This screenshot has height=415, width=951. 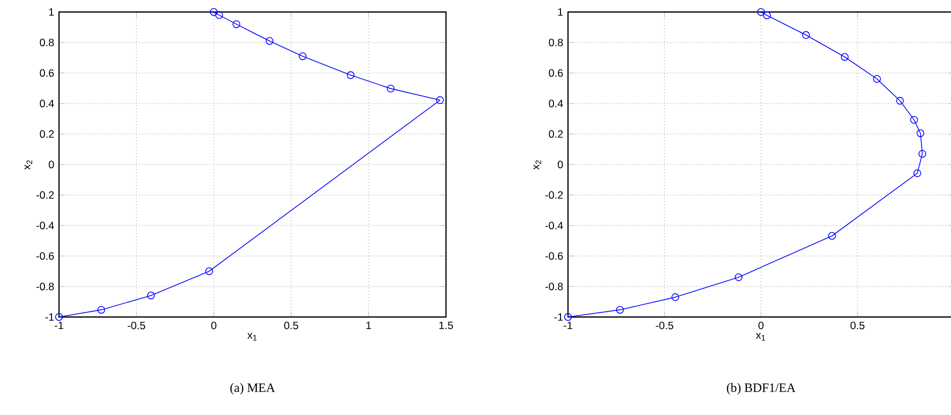 I want to click on text: (a) MEA, so click(x=253, y=389).